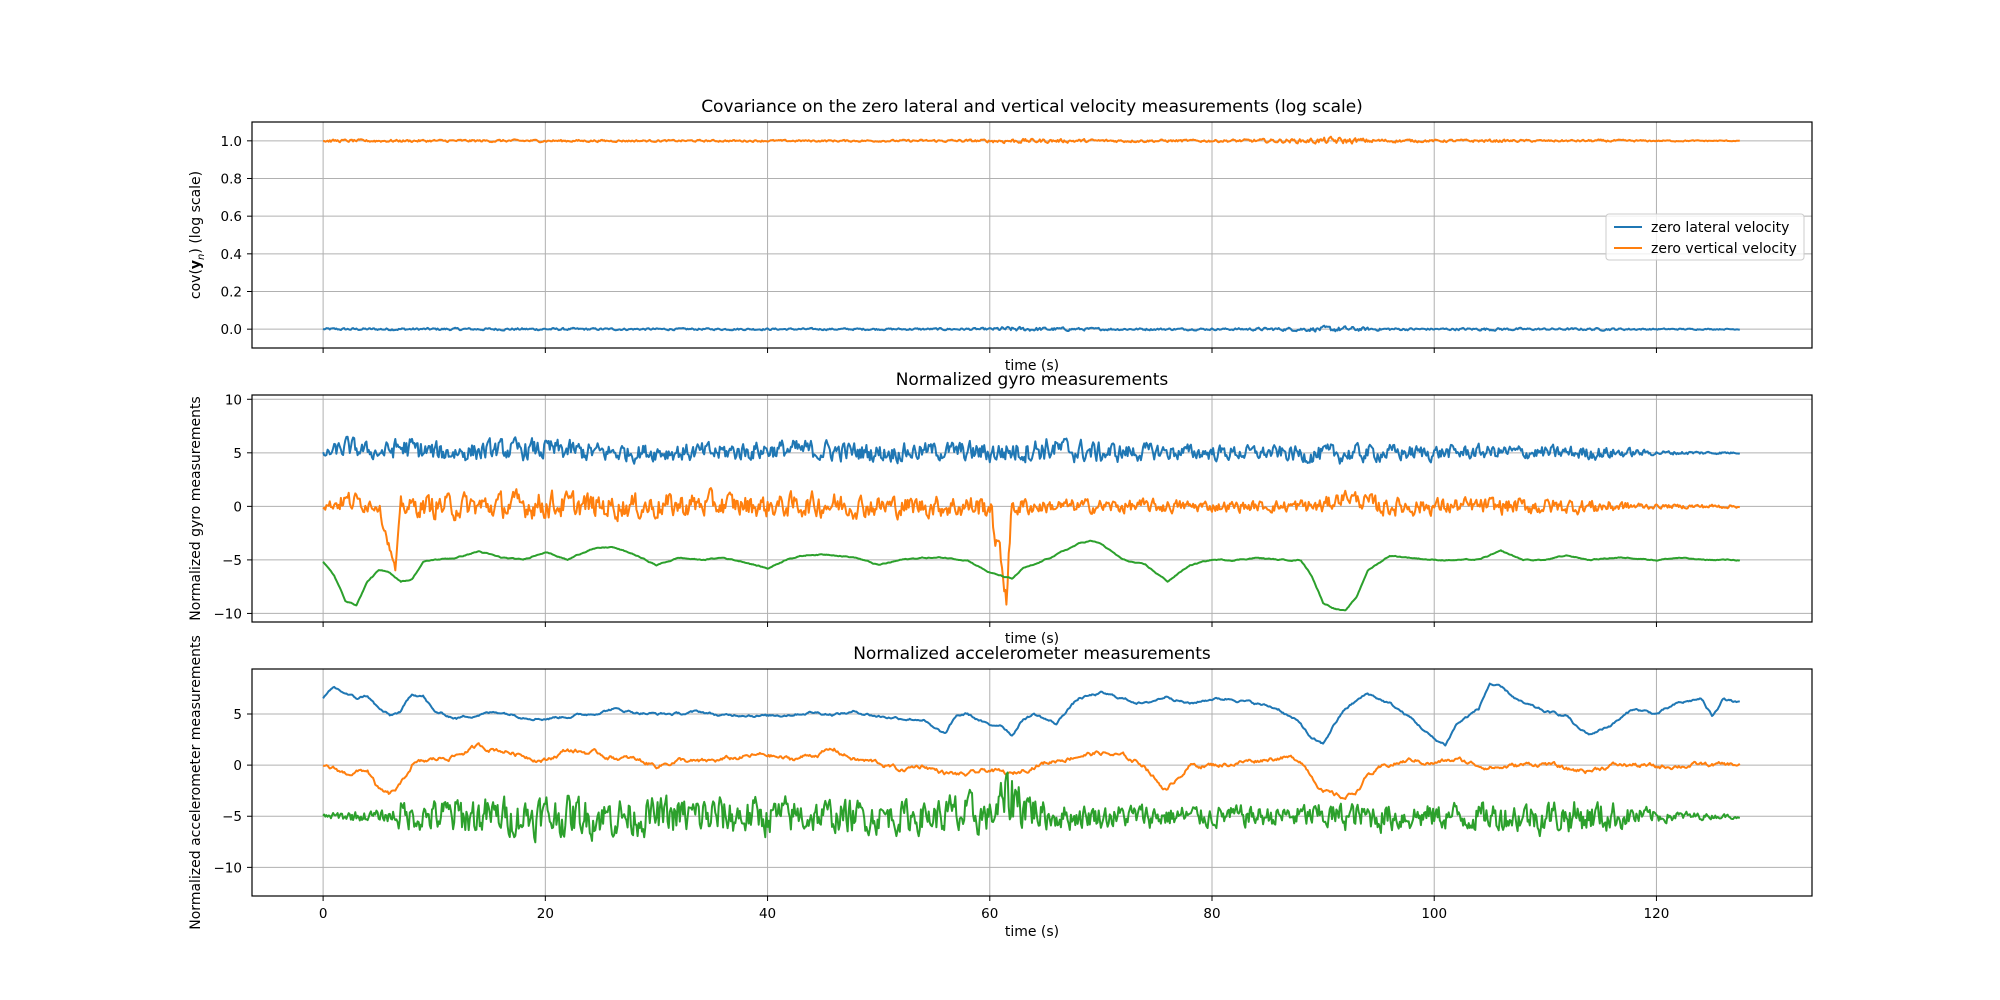 This screenshot has width=2000, height=1000. What do you see at coordinates (1434, 914) in the screenshot?
I see `x-tick-label: 100` at bounding box center [1434, 914].